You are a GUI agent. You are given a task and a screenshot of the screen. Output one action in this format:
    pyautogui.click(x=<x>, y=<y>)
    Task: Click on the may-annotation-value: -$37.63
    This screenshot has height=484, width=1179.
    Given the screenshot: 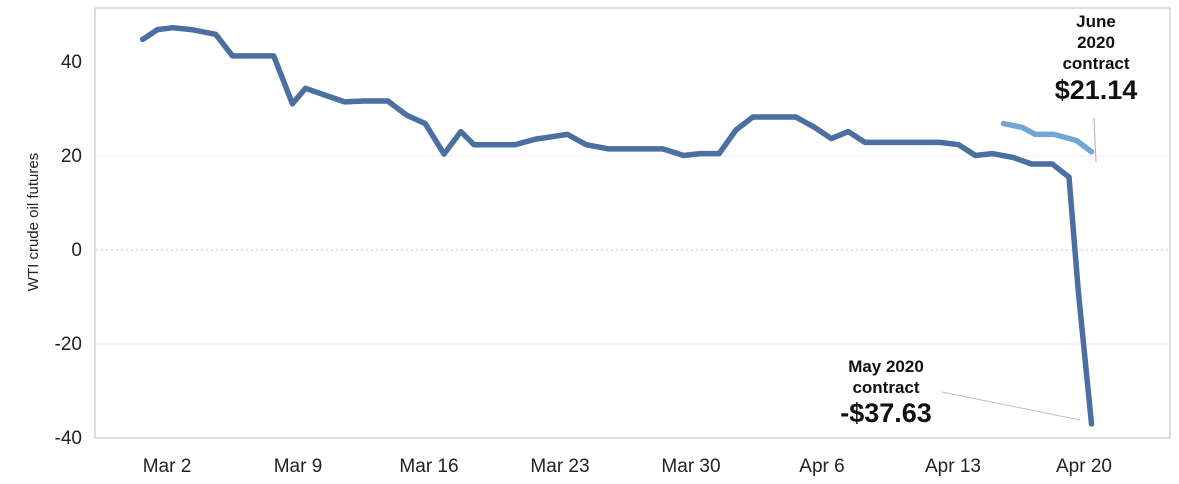 What is the action you would take?
    pyautogui.click(x=886, y=413)
    